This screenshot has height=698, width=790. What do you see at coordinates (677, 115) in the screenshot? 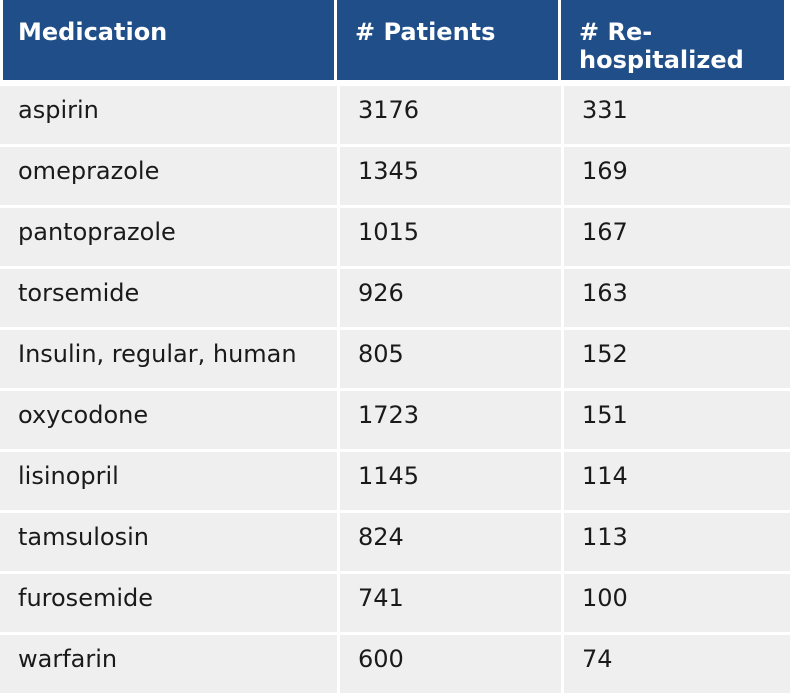
I see `cell-rehospitalized: 331` at bounding box center [677, 115].